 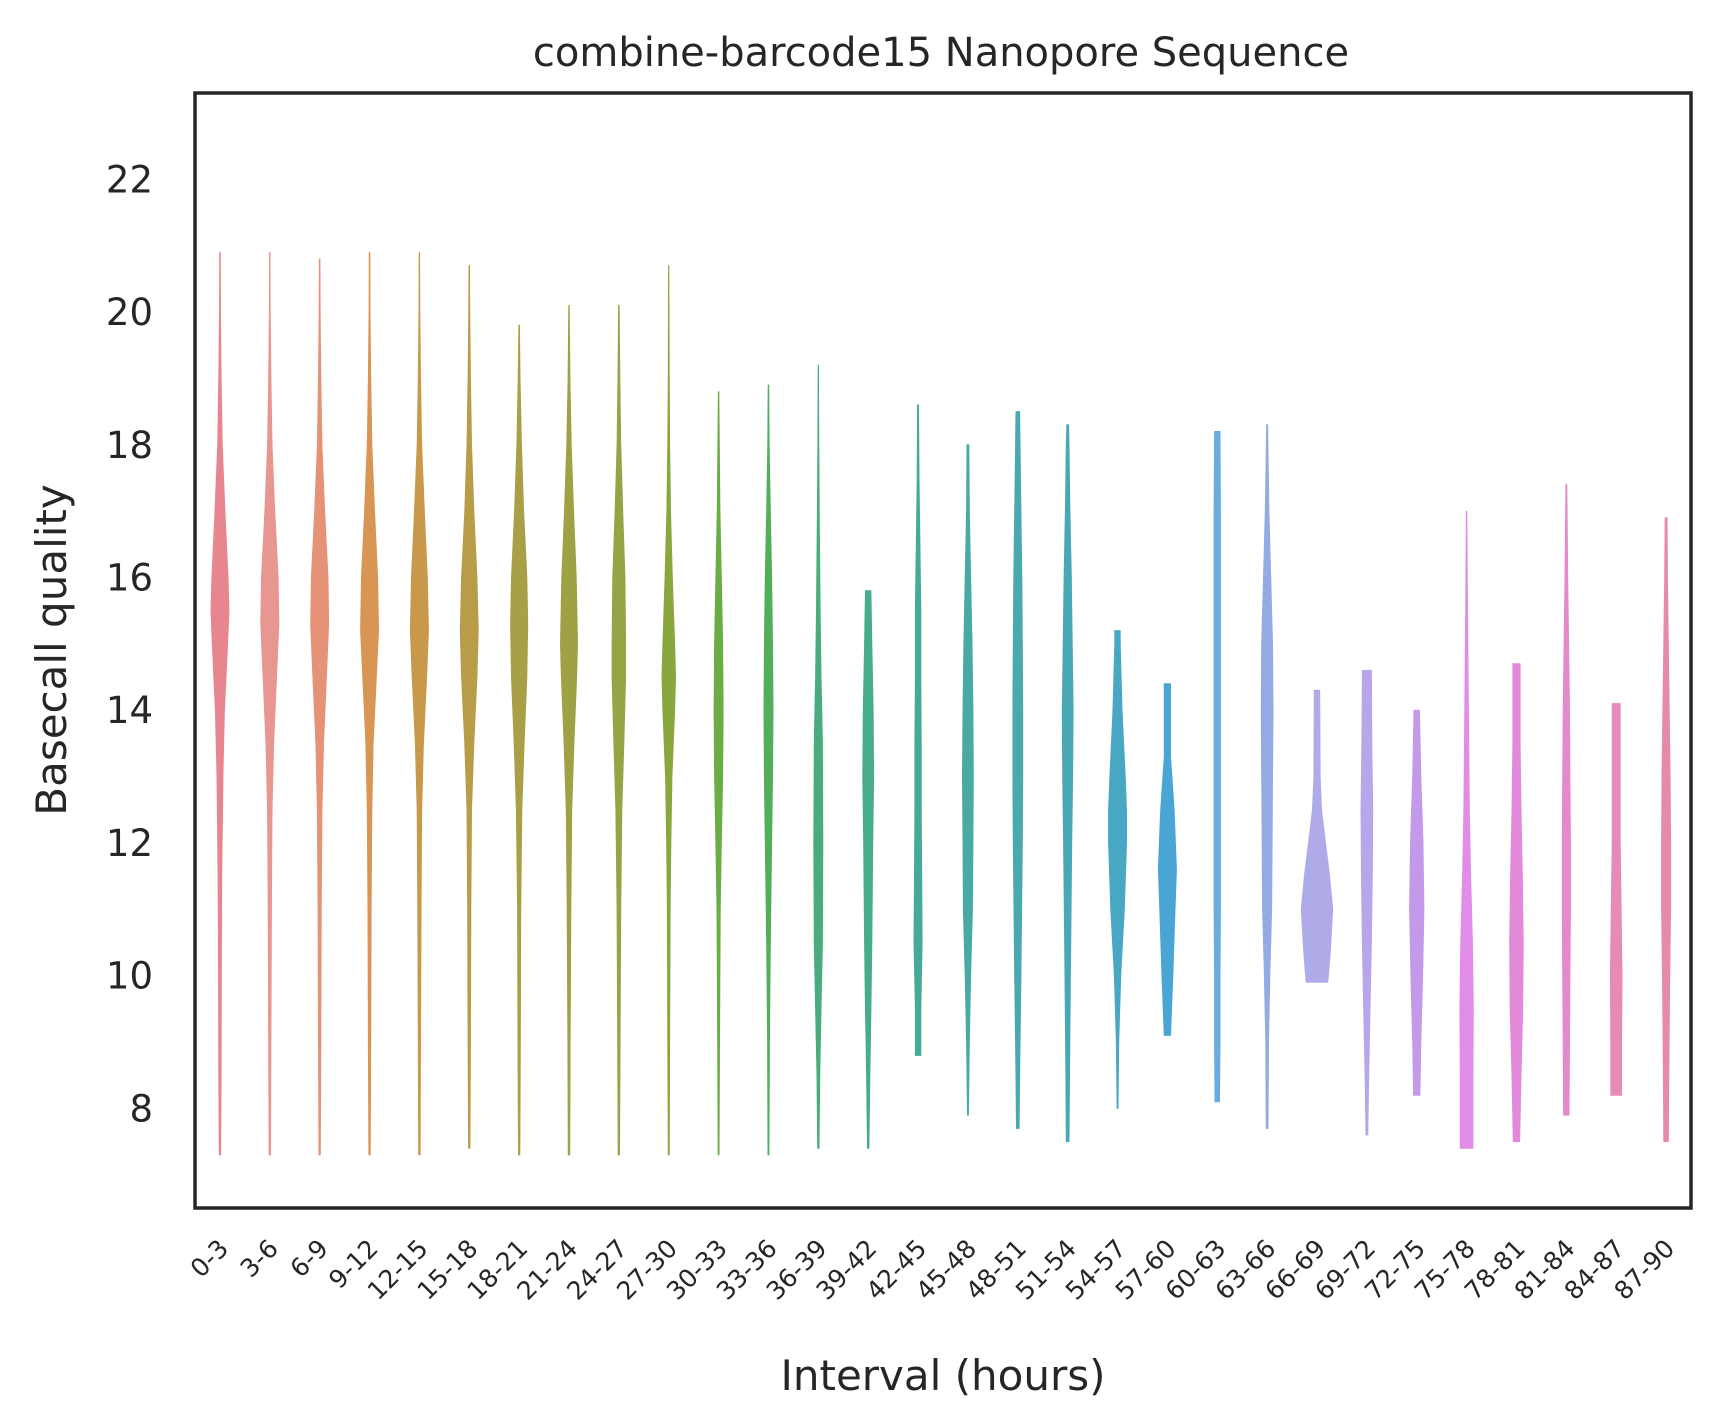 What do you see at coordinates (129, 179) in the screenshot?
I see `y-tick-label: 22` at bounding box center [129, 179].